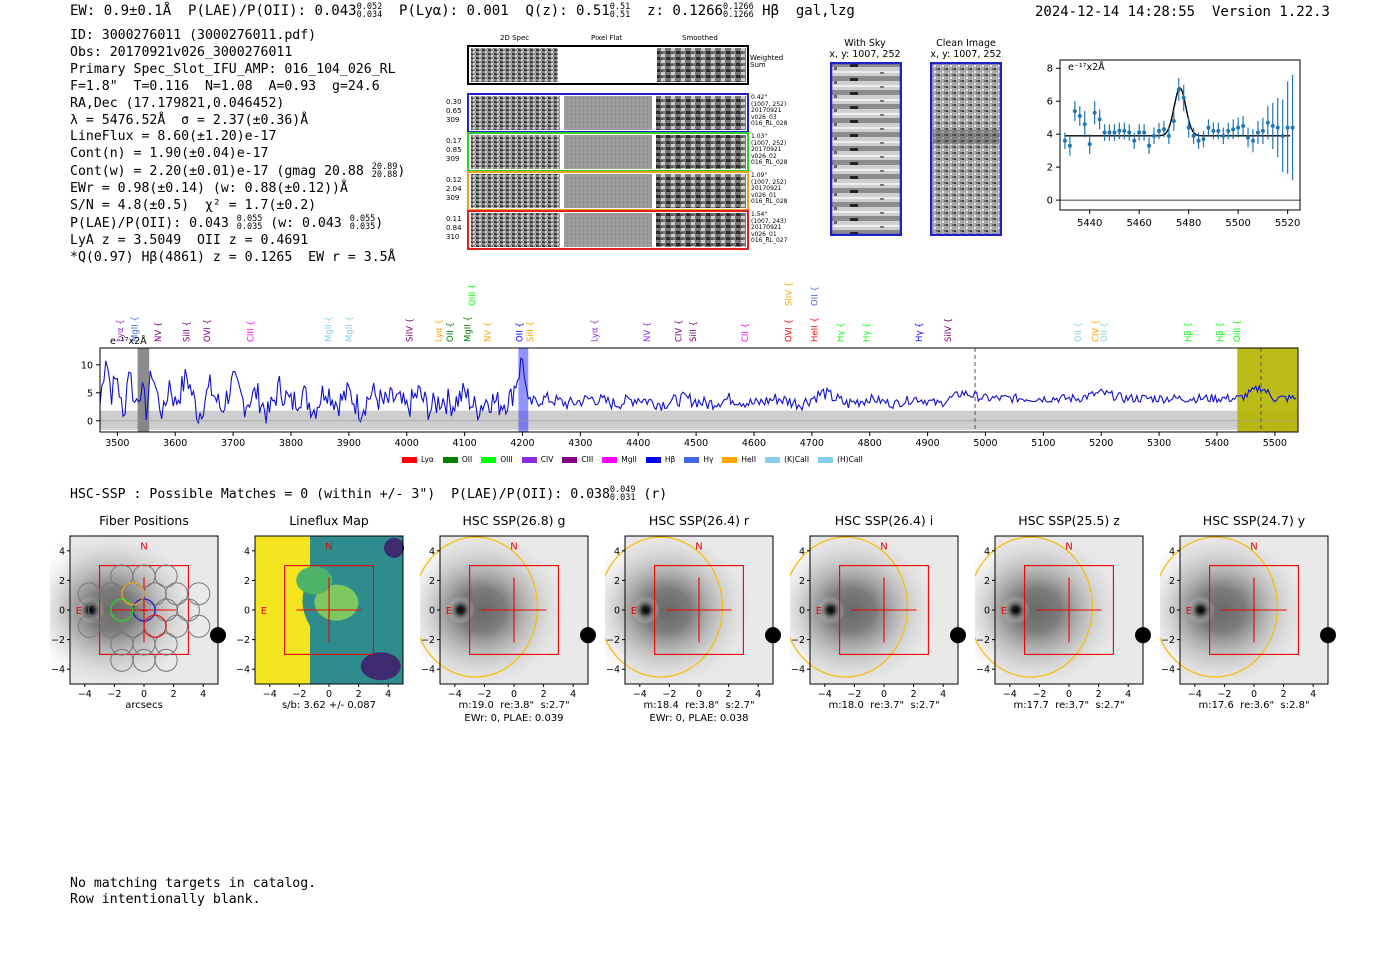 Image resolution: width=1400 pixels, height=953 pixels. Describe the element at coordinates (189, 240) in the screenshot. I see `info-lya: LyA z = 3.5049 OII z = 0.4691` at that location.